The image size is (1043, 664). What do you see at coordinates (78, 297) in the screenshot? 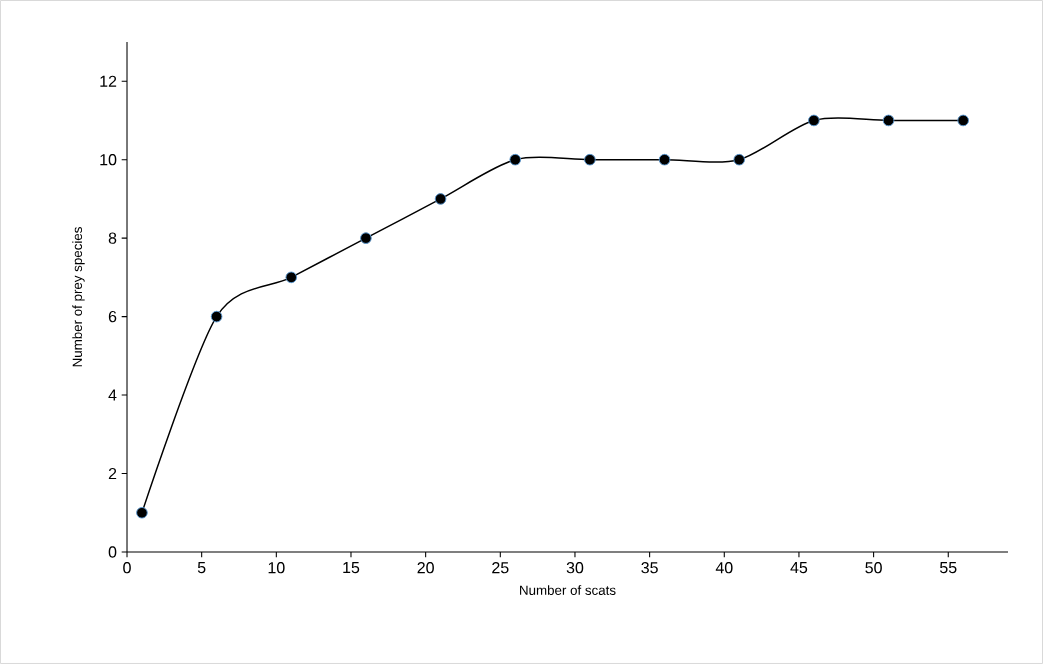
I see `y-axis-title: Number of prey species` at bounding box center [78, 297].